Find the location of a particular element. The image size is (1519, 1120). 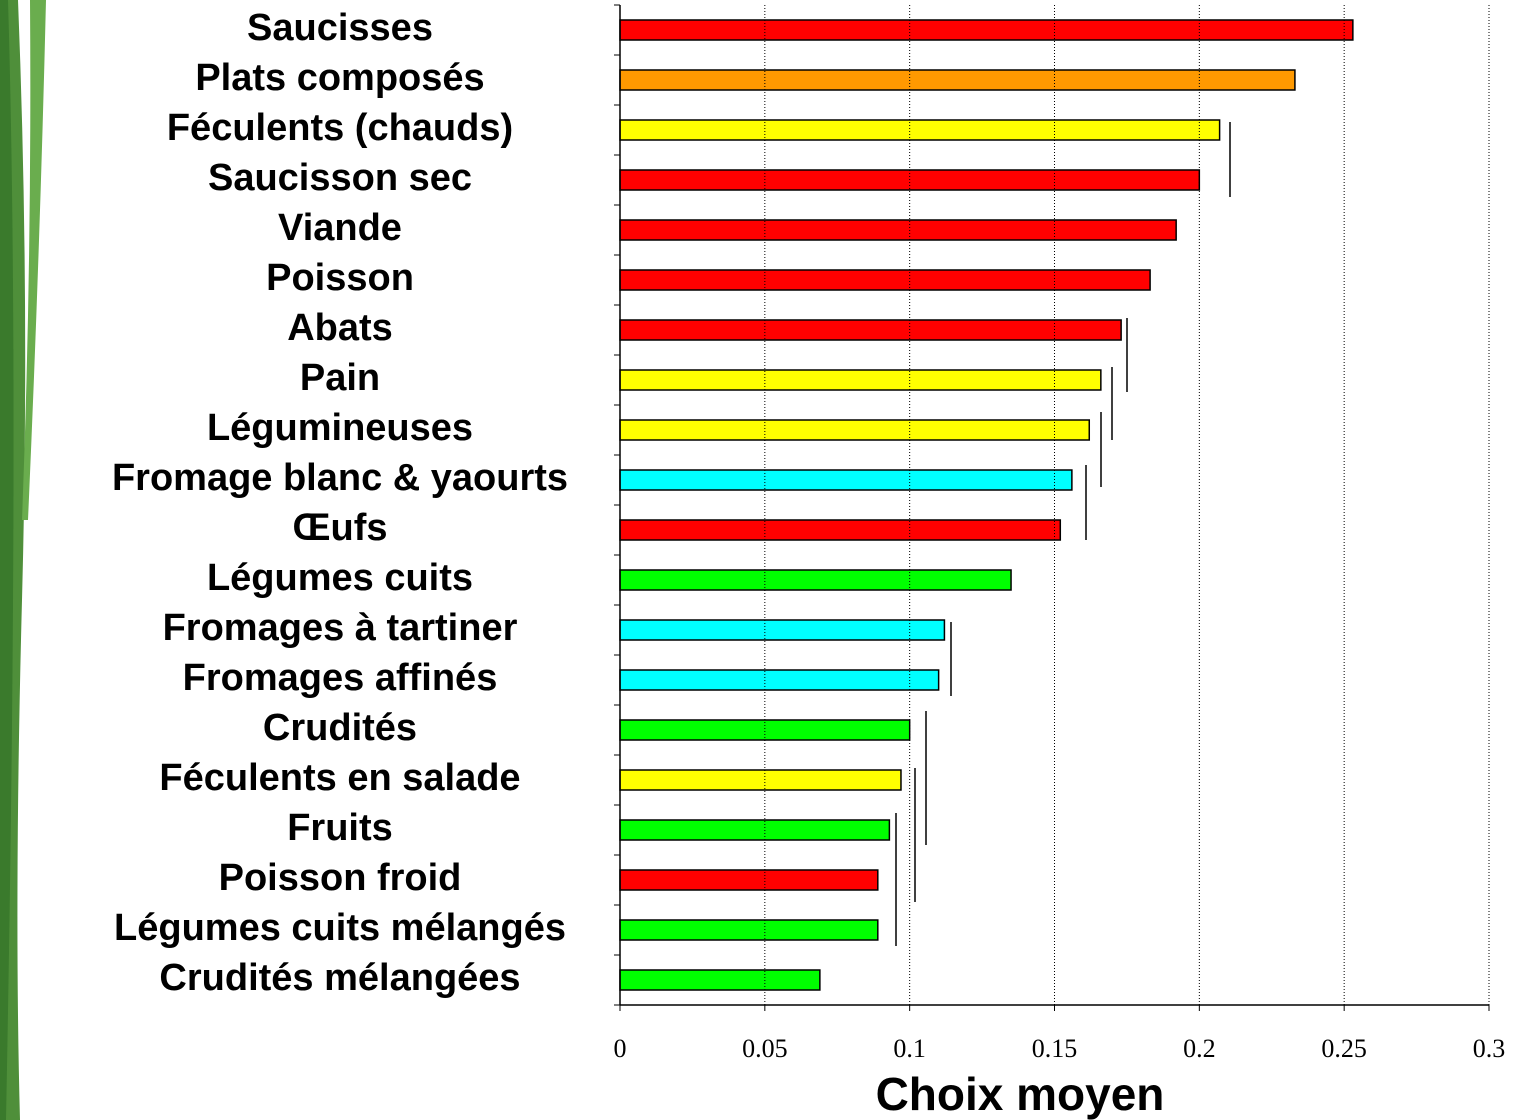

y-tick-label: Saucisson sec is located at coordinates (340, 178).